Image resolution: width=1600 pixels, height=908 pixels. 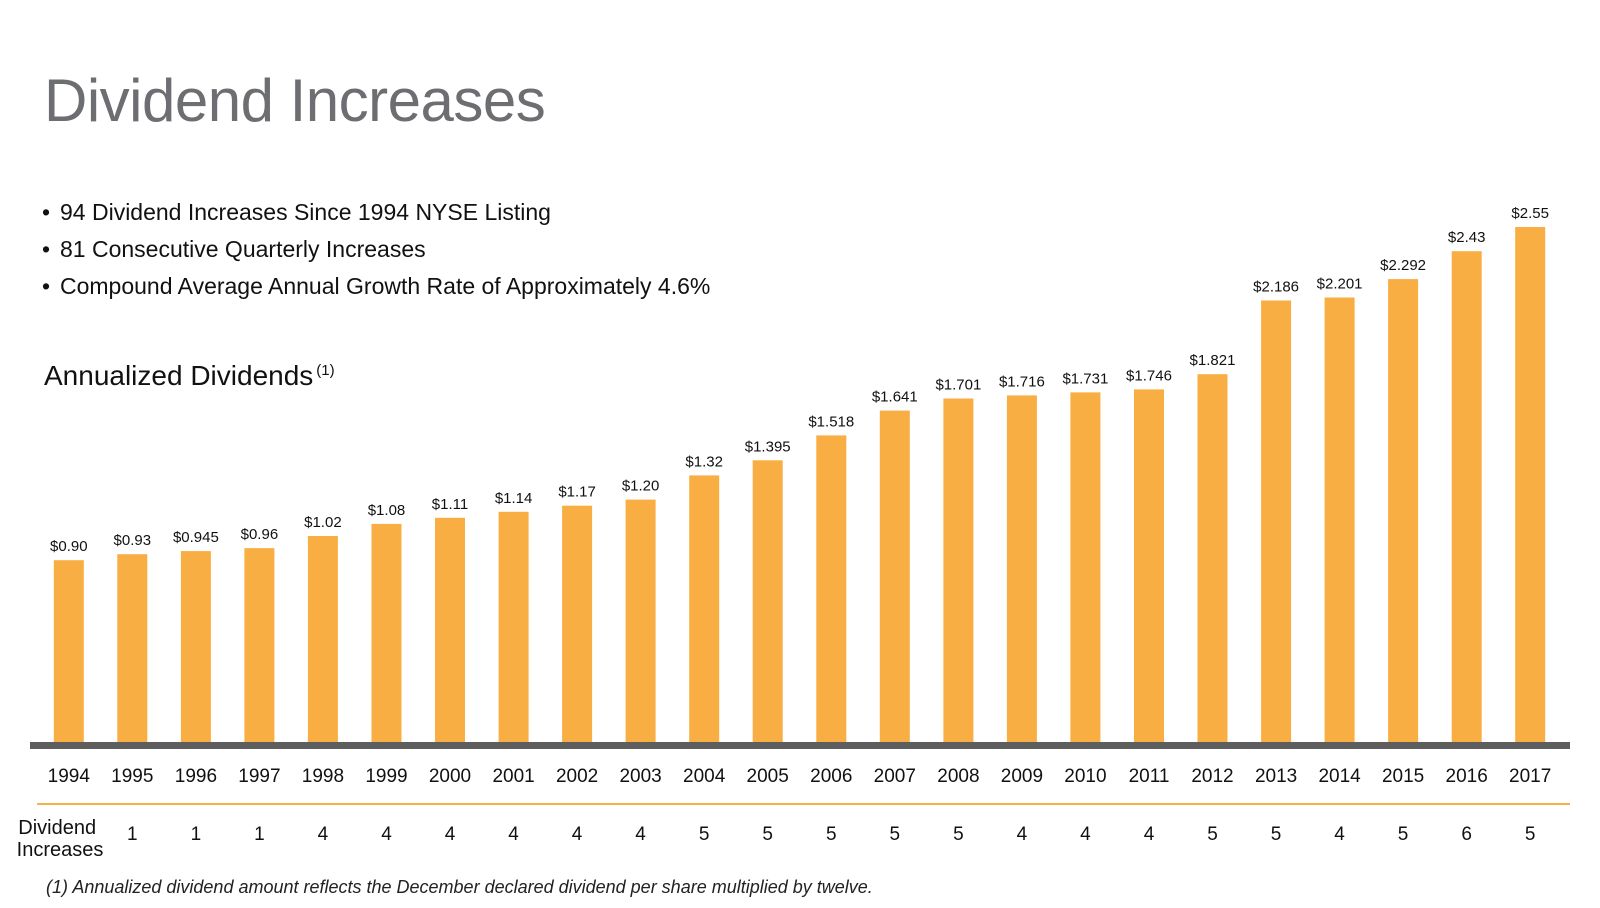 What do you see at coordinates (60, 850) in the screenshot?
I see `row-label-line2: Increases` at bounding box center [60, 850].